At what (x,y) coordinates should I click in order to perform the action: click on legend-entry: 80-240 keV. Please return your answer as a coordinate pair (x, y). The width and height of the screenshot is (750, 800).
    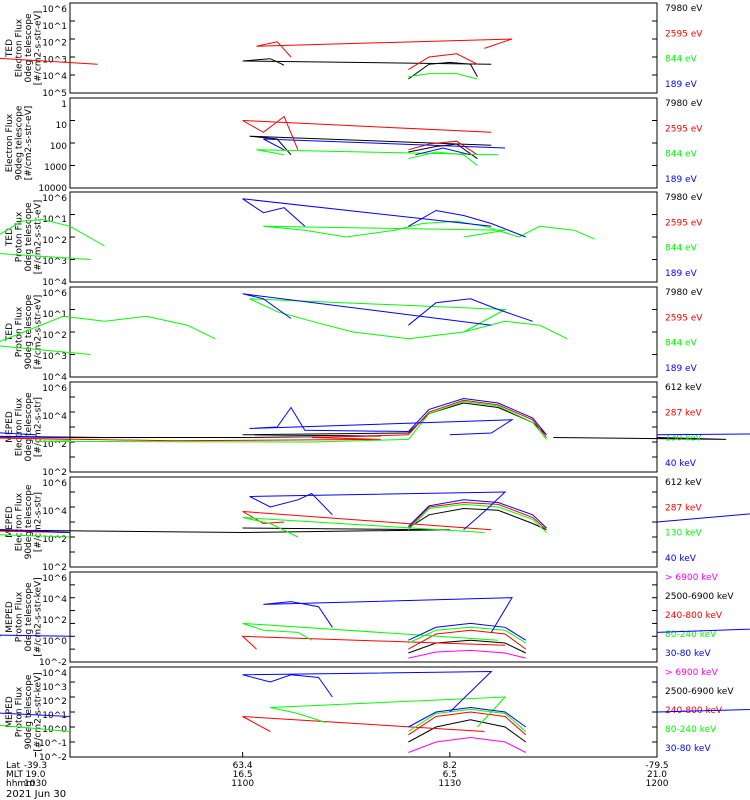
    Looking at the image, I should click on (691, 635).